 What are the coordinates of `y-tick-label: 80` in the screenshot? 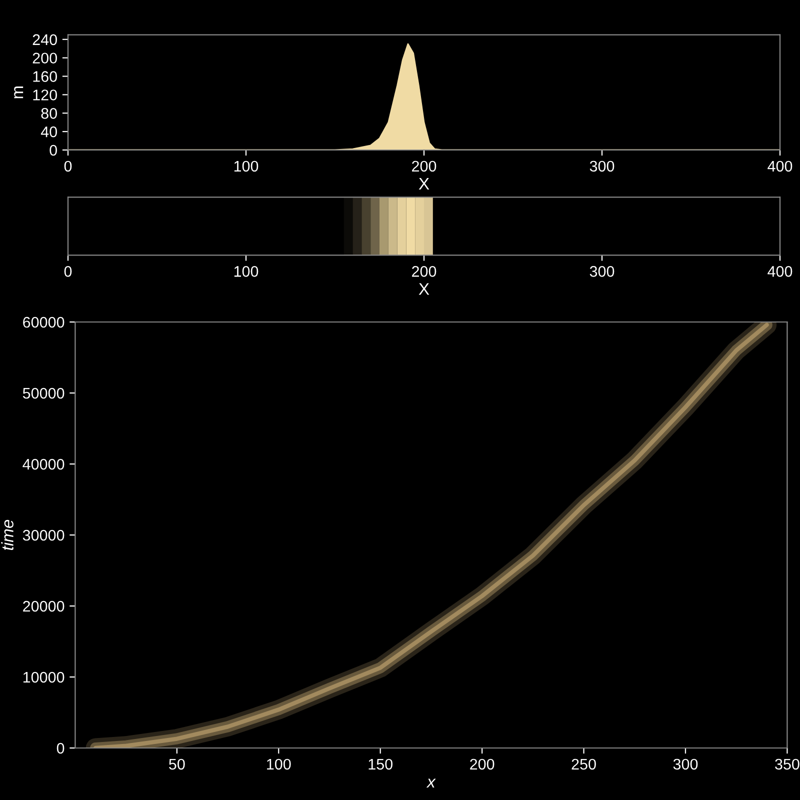 It's located at (49, 113).